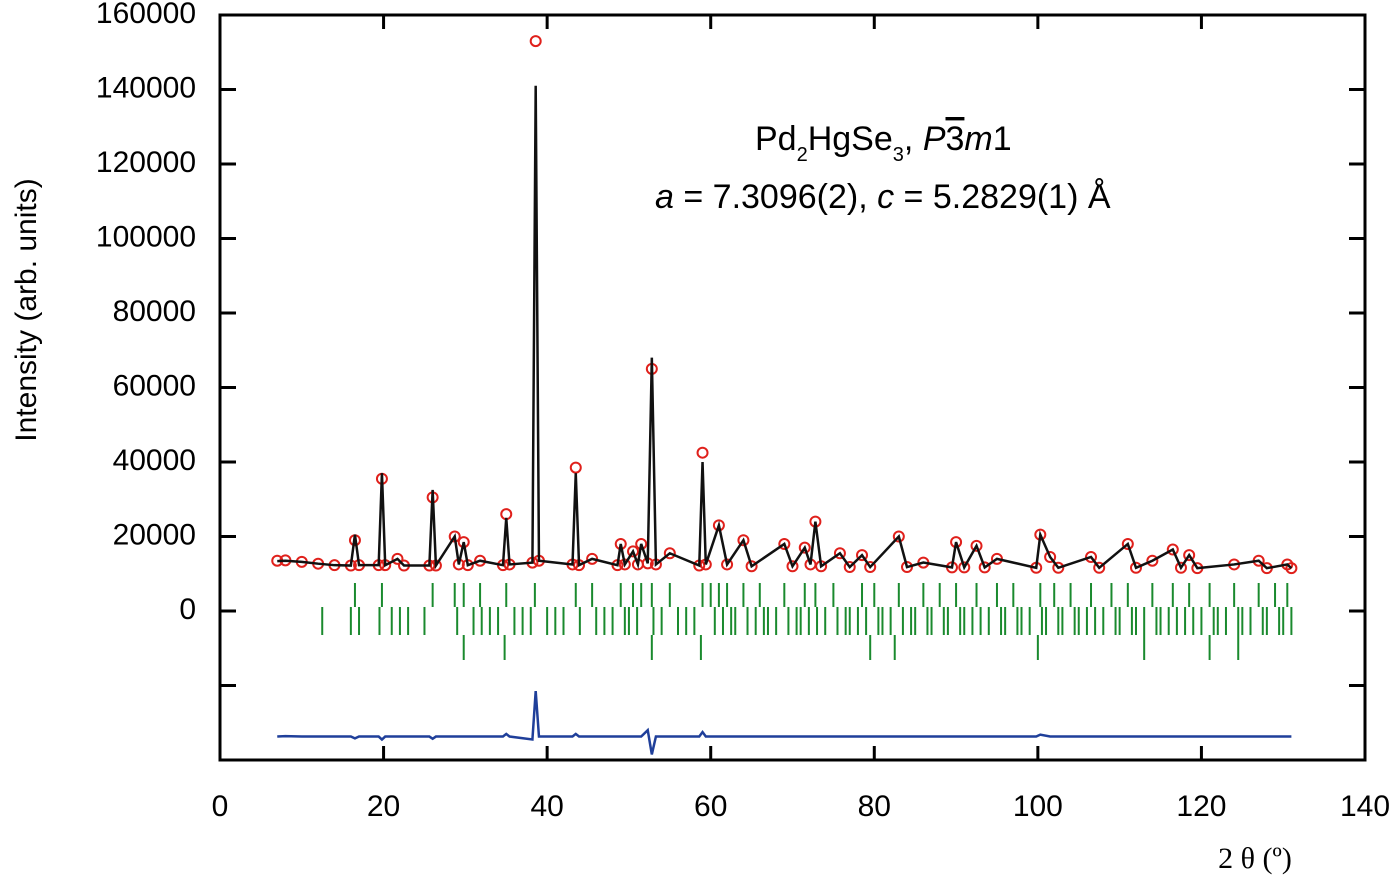 The width and height of the screenshot is (1400, 884). What do you see at coordinates (710, 806) in the screenshot?
I see `x-tick-label: 60` at bounding box center [710, 806].